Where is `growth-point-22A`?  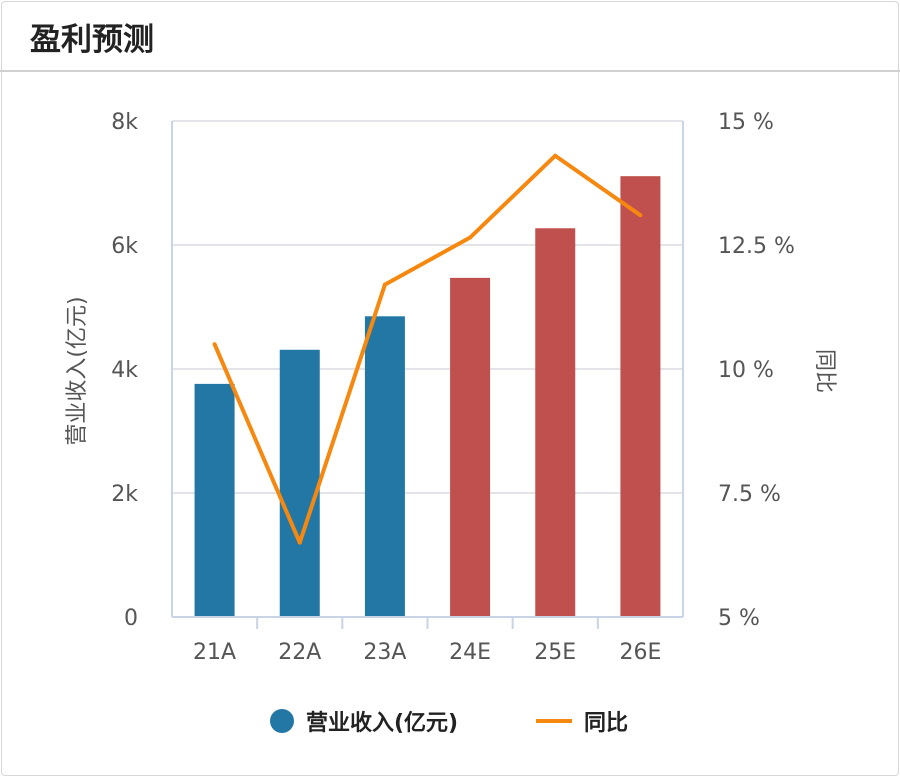
growth-point-22A is located at coordinates (299, 542).